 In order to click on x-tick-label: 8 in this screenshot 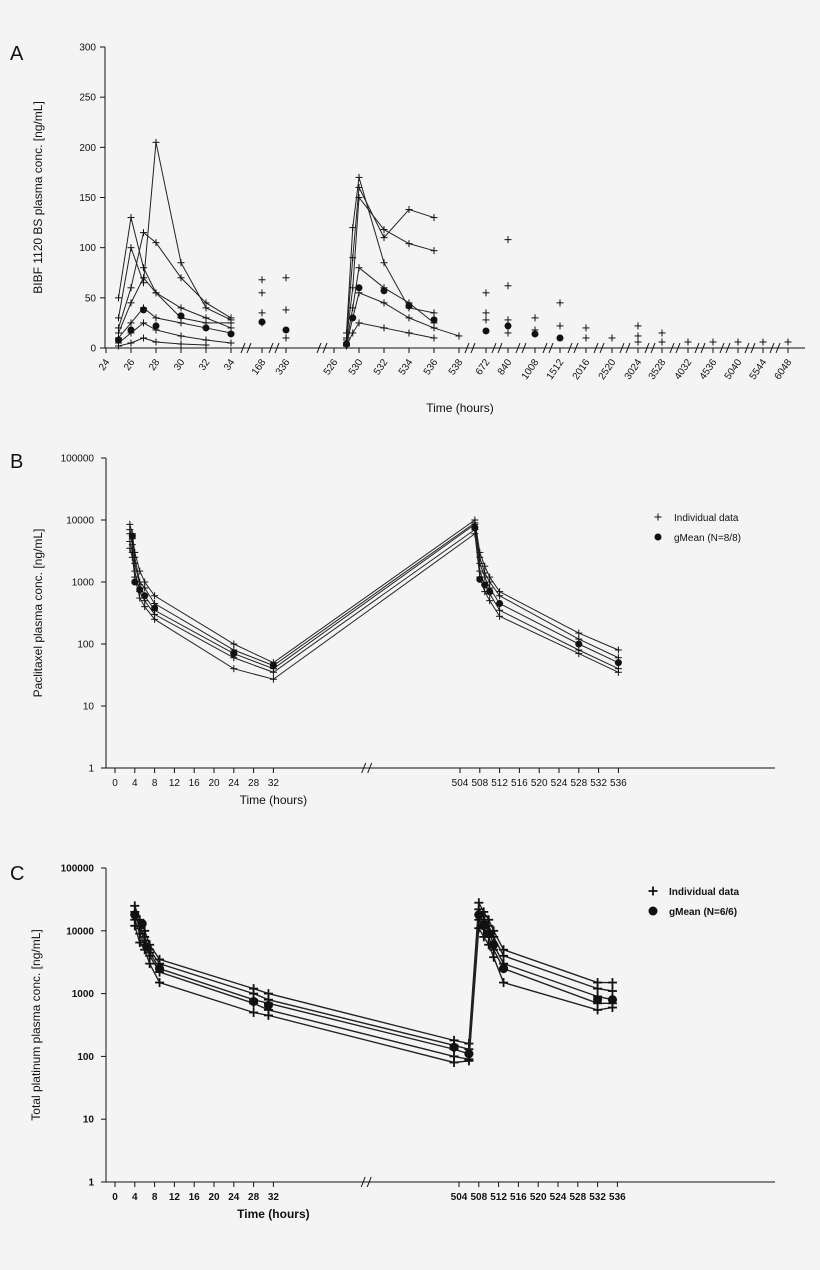, I will do `click(155, 783)`.